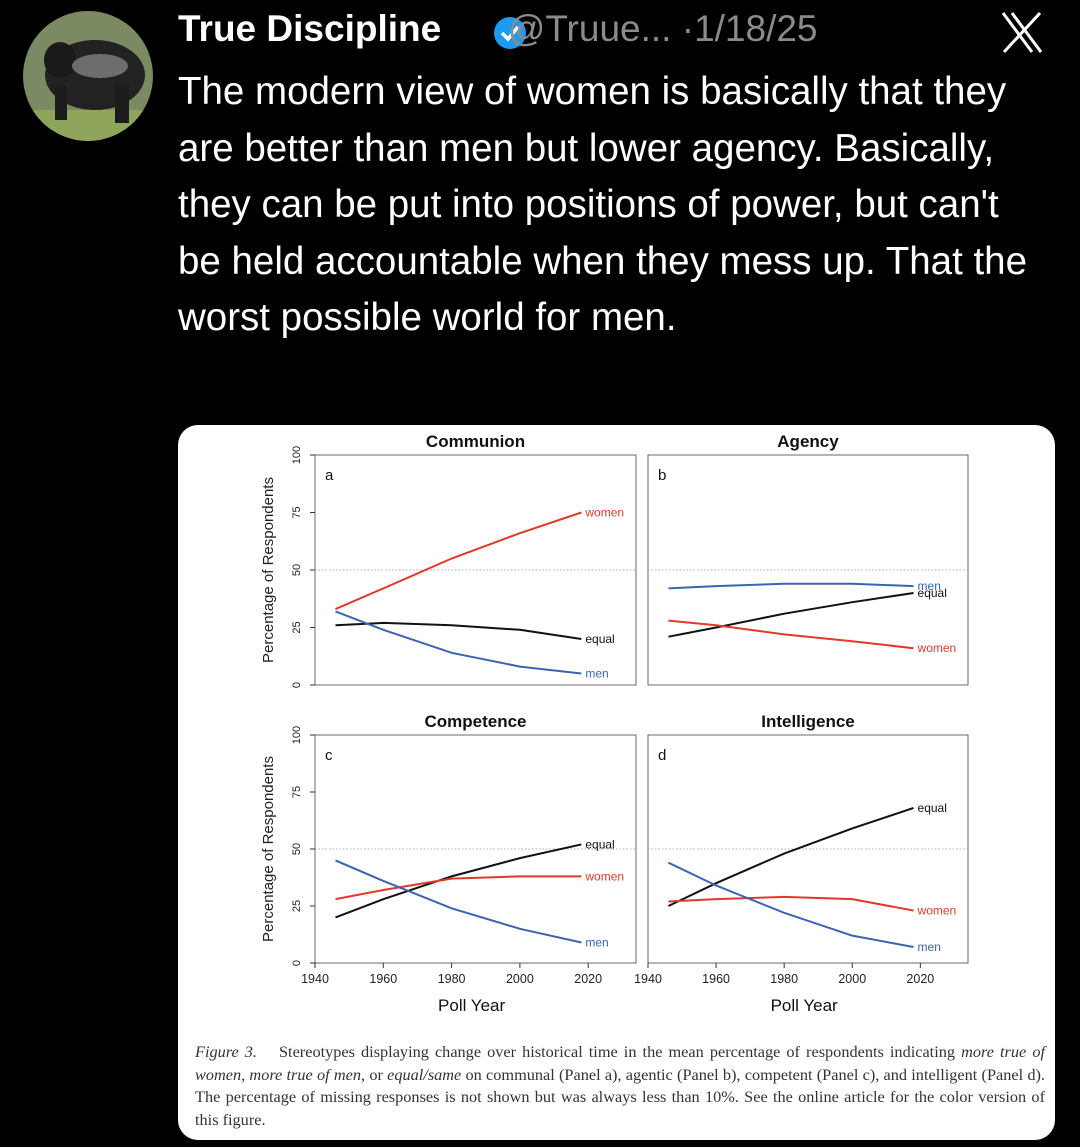 The width and height of the screenshot is (1080, 1147). I want to click on panel-label: a, so click(329, 475).